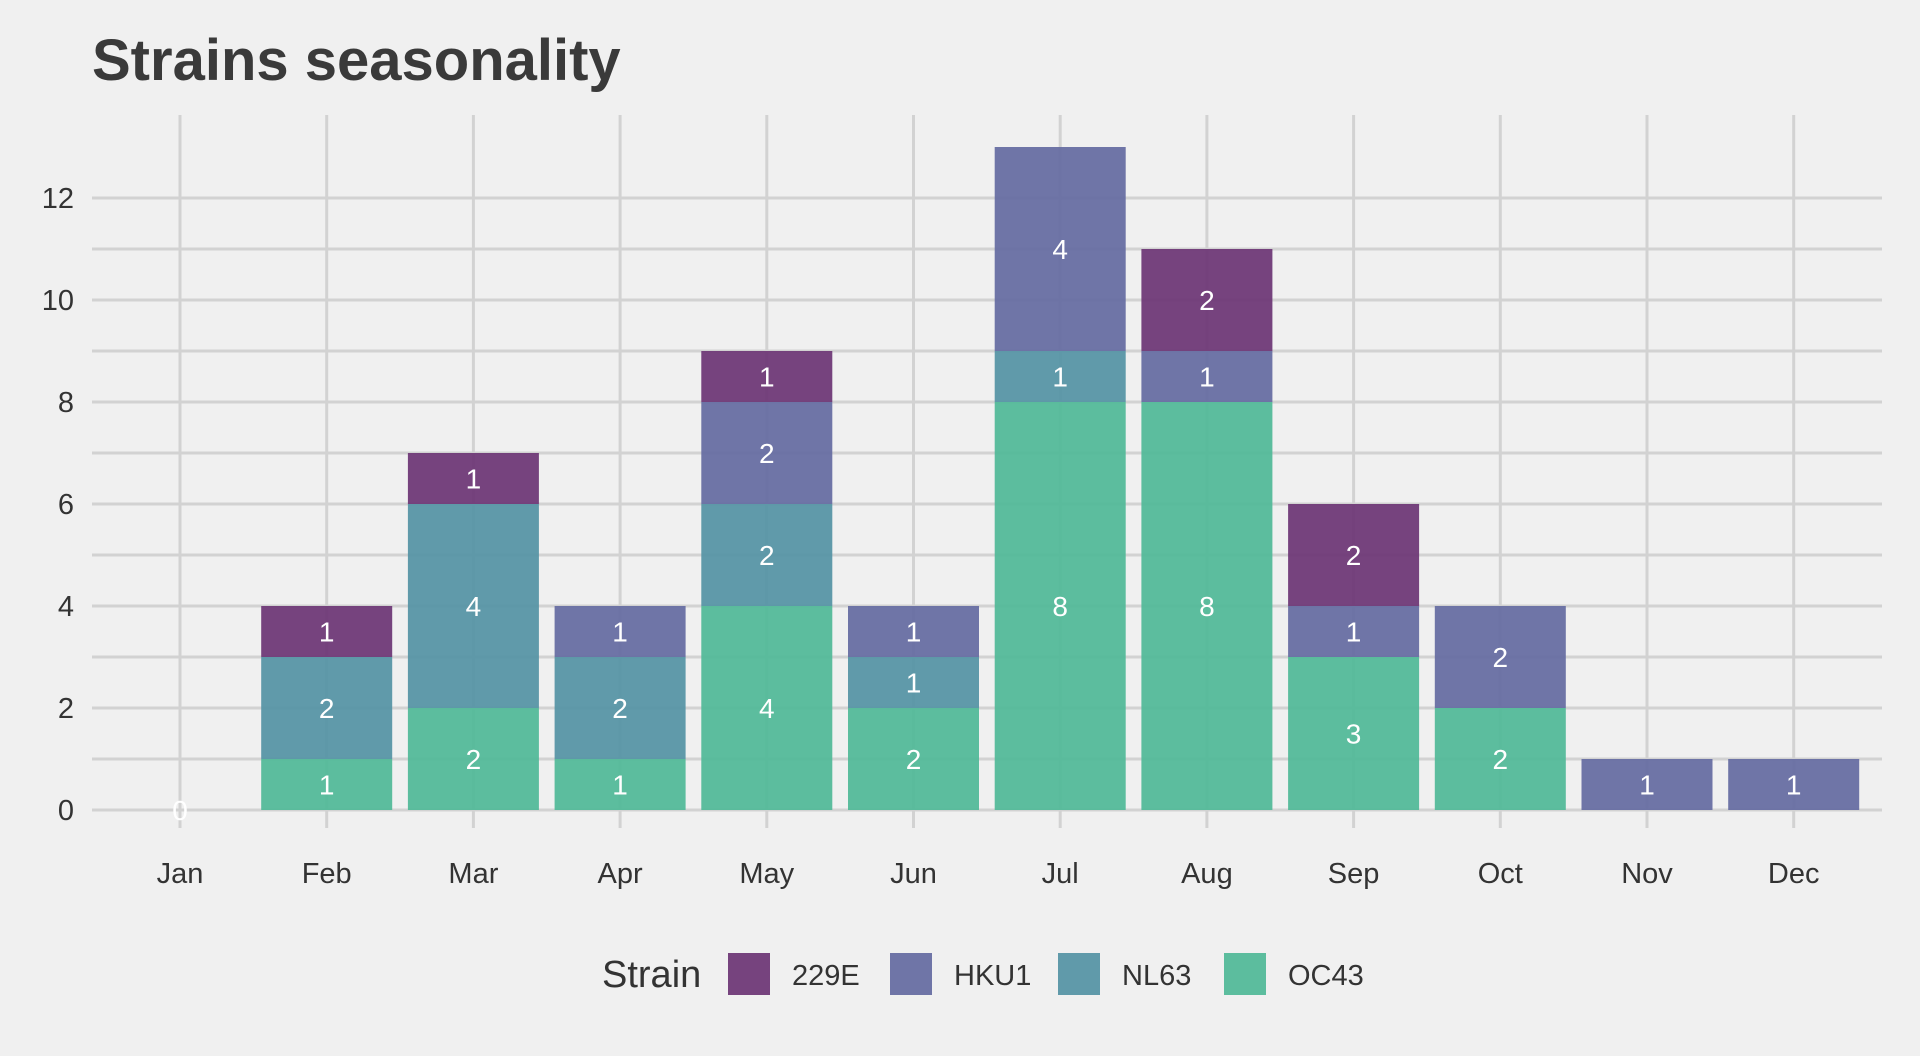 Image resolution: width=1920 pixels, height=1056 pixels. What do you see at coordinates (180, 874) in the screenshot?
I see `x-tick-label: Jan` at bounding box center [180, 874].